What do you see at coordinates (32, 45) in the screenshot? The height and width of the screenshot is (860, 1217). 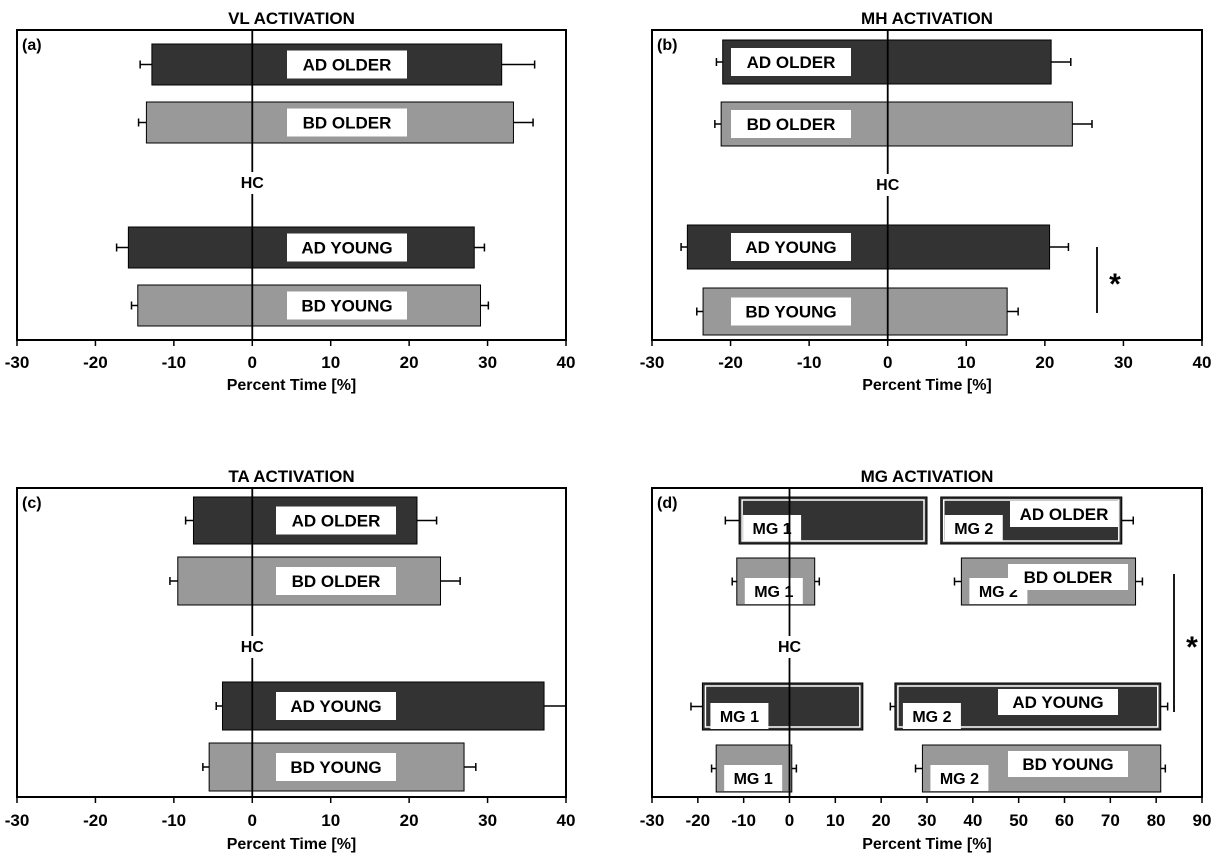 I see `panel-label: (a)` at bounding box center [32, 45].